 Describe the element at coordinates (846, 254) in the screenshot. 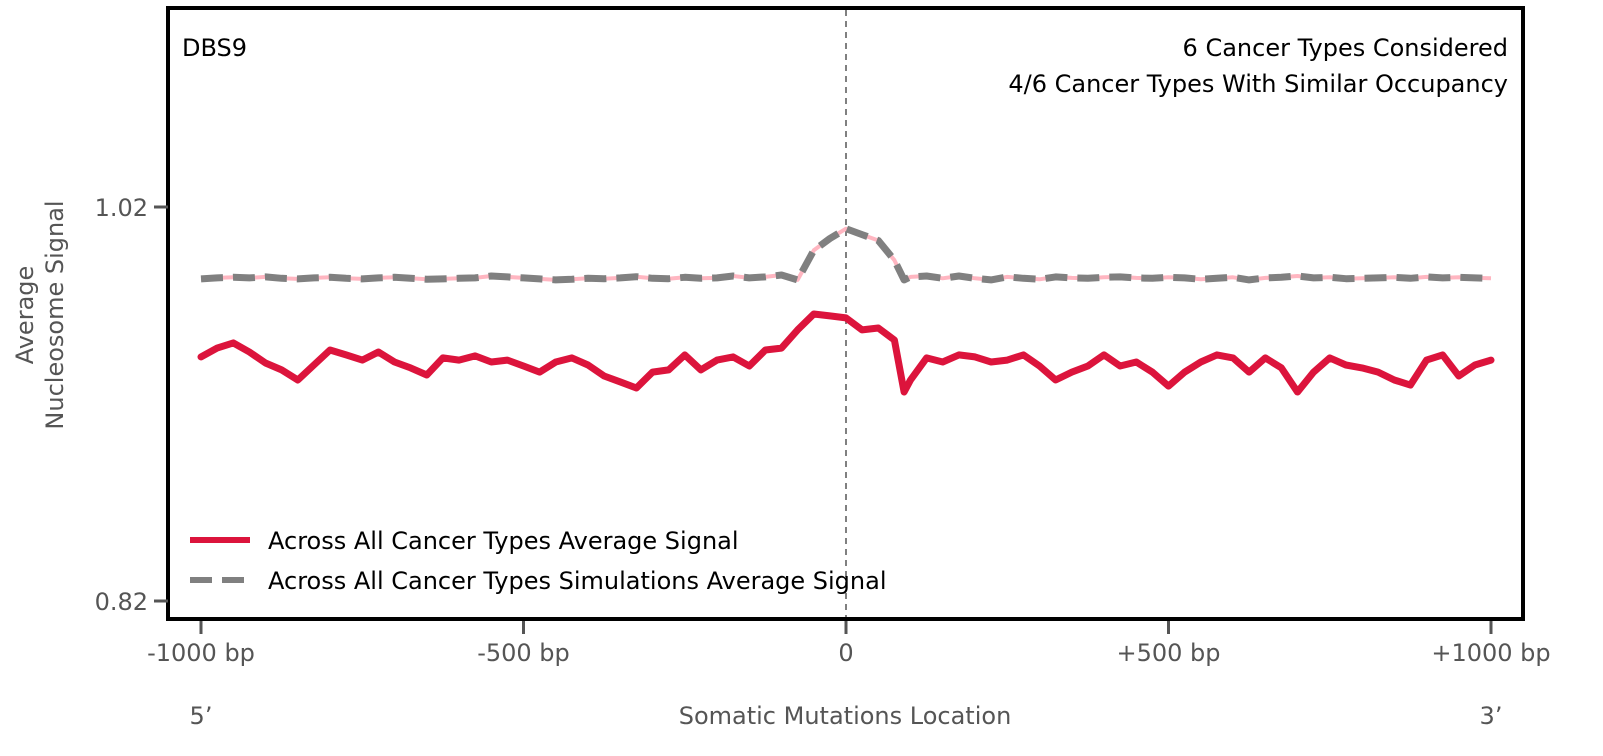

I see `series-simulations-average-signal` at that location.